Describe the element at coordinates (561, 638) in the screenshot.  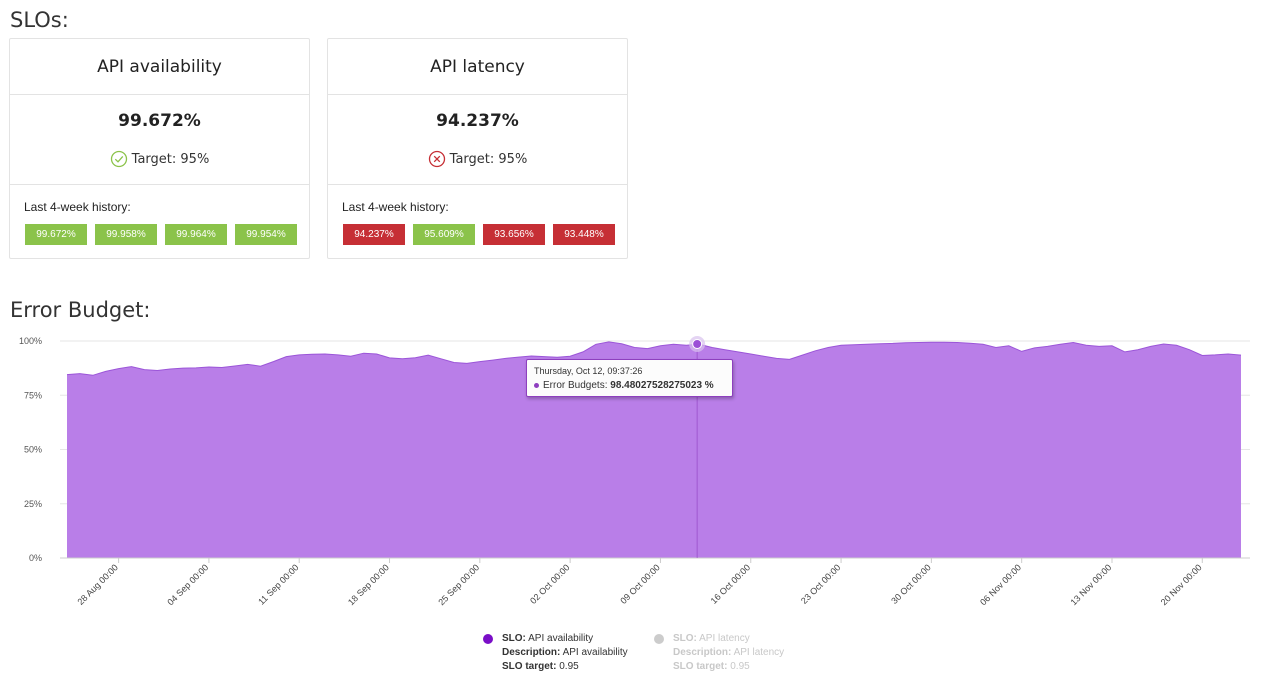
I see `legend-slo: API availability` at that location.